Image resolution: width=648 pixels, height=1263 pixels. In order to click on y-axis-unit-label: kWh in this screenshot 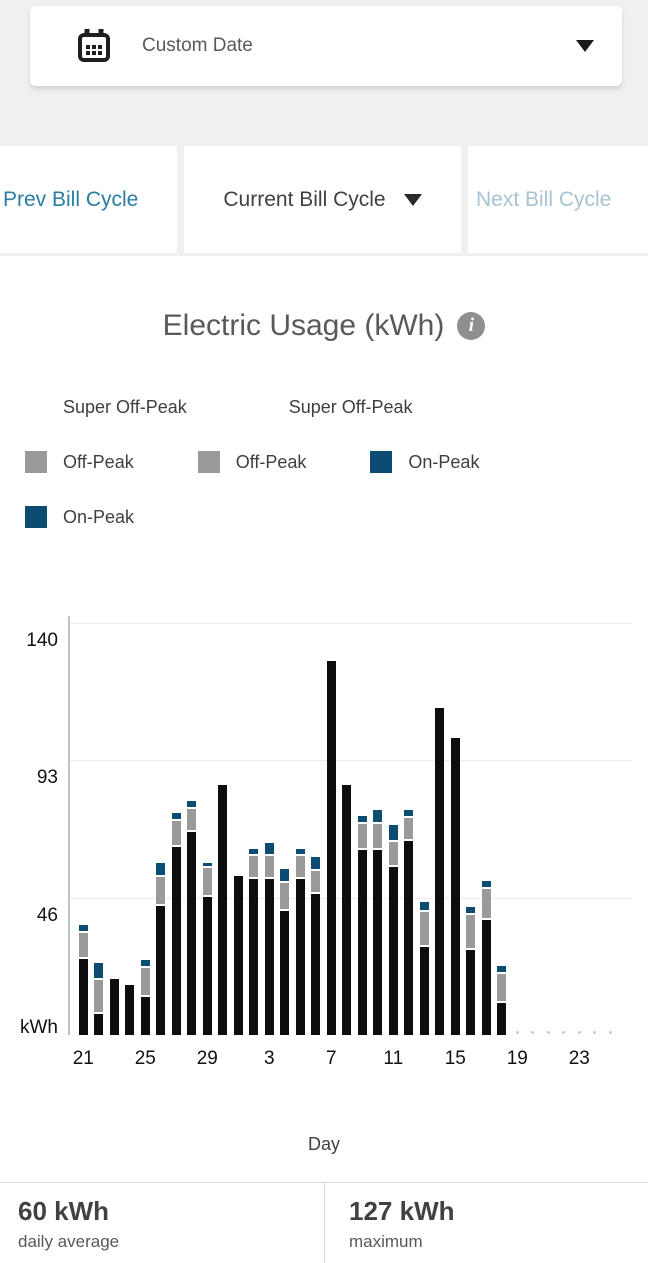, I will do `click(39, 1027)`.